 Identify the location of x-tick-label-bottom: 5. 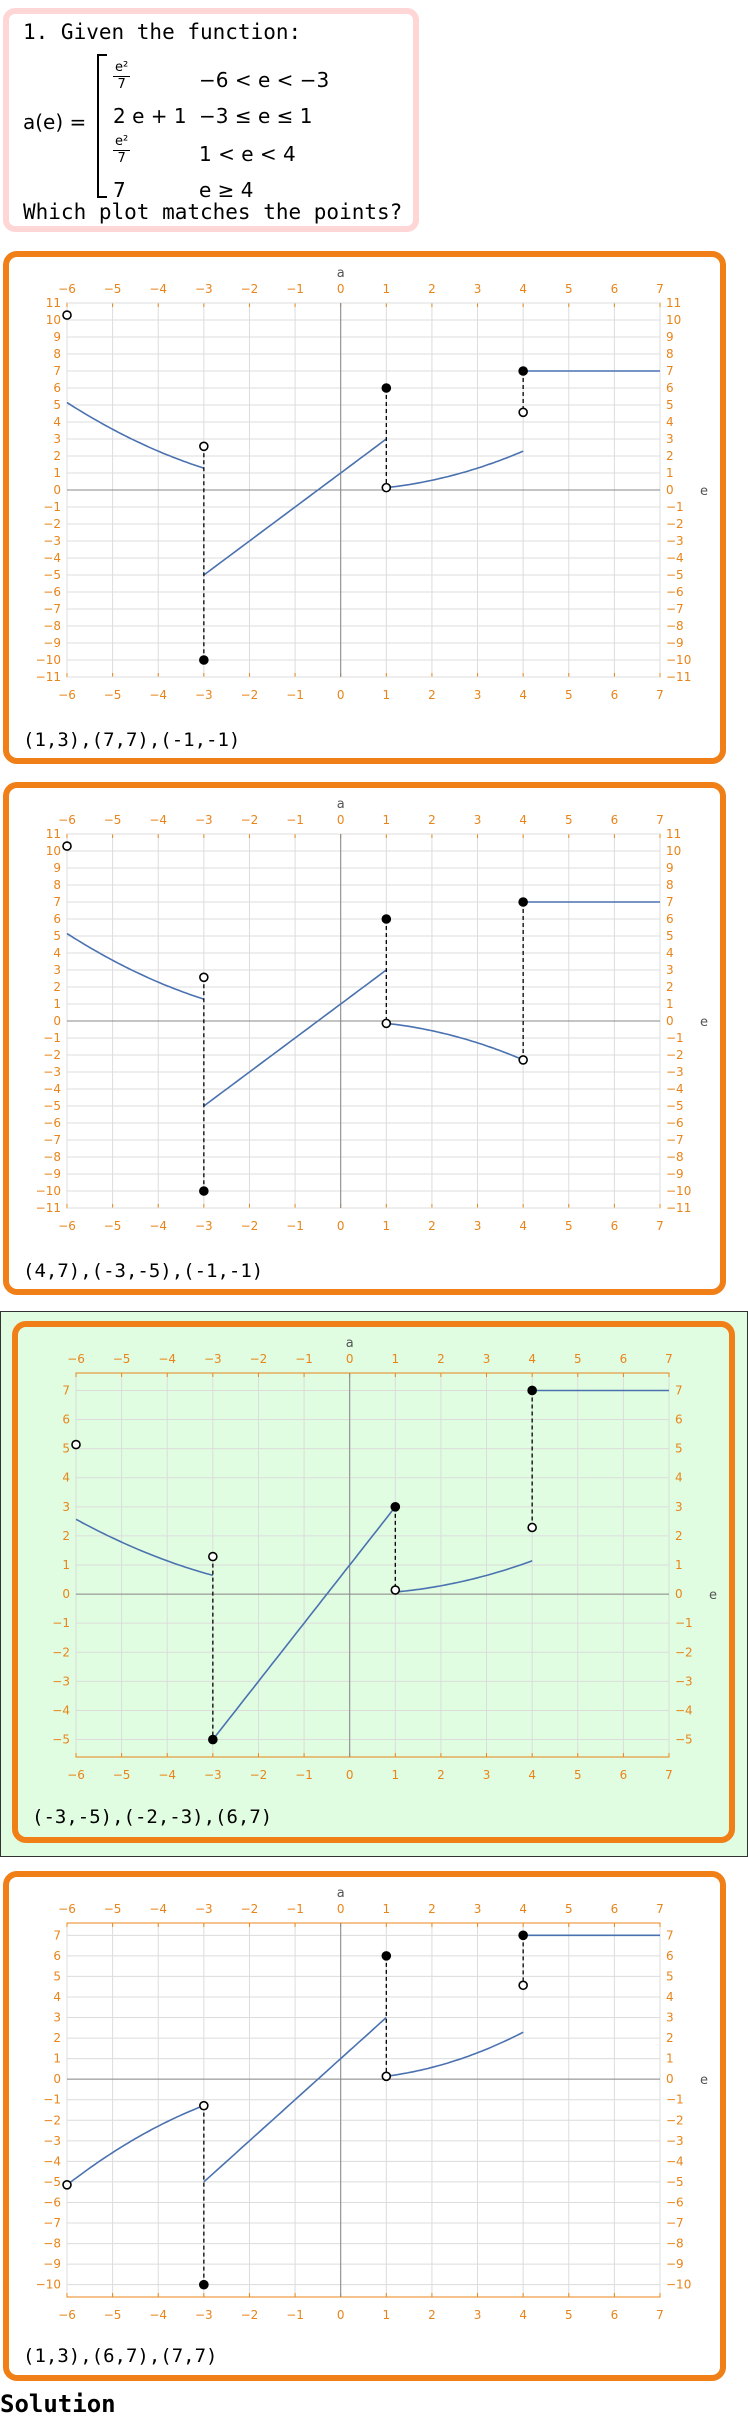
(569, 695).